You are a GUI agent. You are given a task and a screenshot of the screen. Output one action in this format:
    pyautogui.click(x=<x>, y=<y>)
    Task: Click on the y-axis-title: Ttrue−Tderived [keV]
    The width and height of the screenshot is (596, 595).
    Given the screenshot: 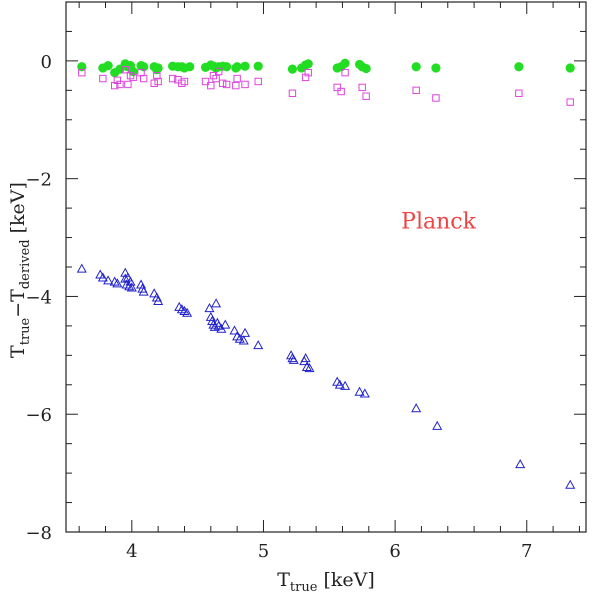 What is the action you would take?
    pyautogui.click(x=20, y=270)
    